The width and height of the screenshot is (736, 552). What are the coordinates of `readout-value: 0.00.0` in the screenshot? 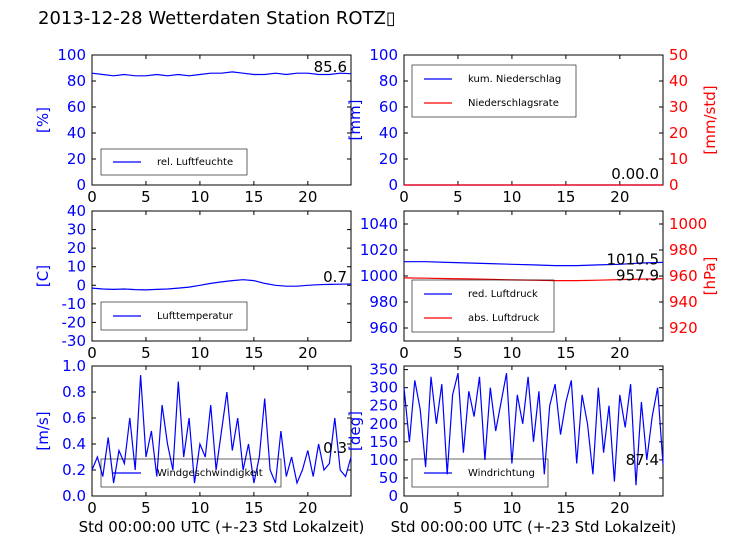 It's located at (635, 174).